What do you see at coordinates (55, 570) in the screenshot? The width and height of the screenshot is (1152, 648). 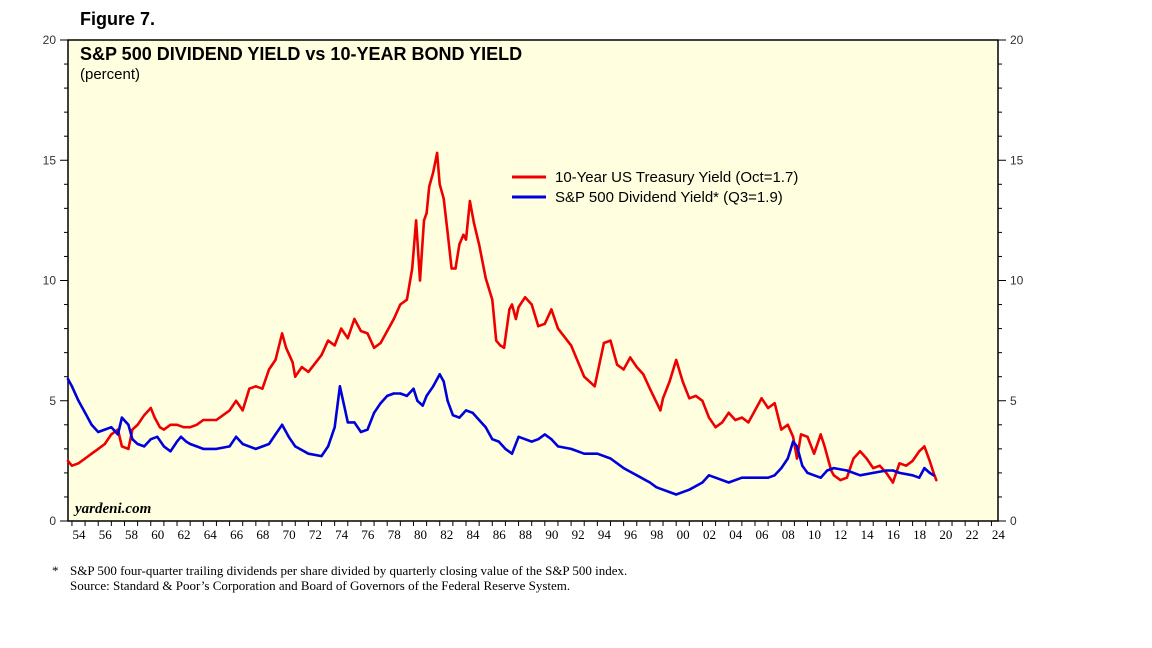 I see `footnote-marker: *` at bounding box center [55, 570].